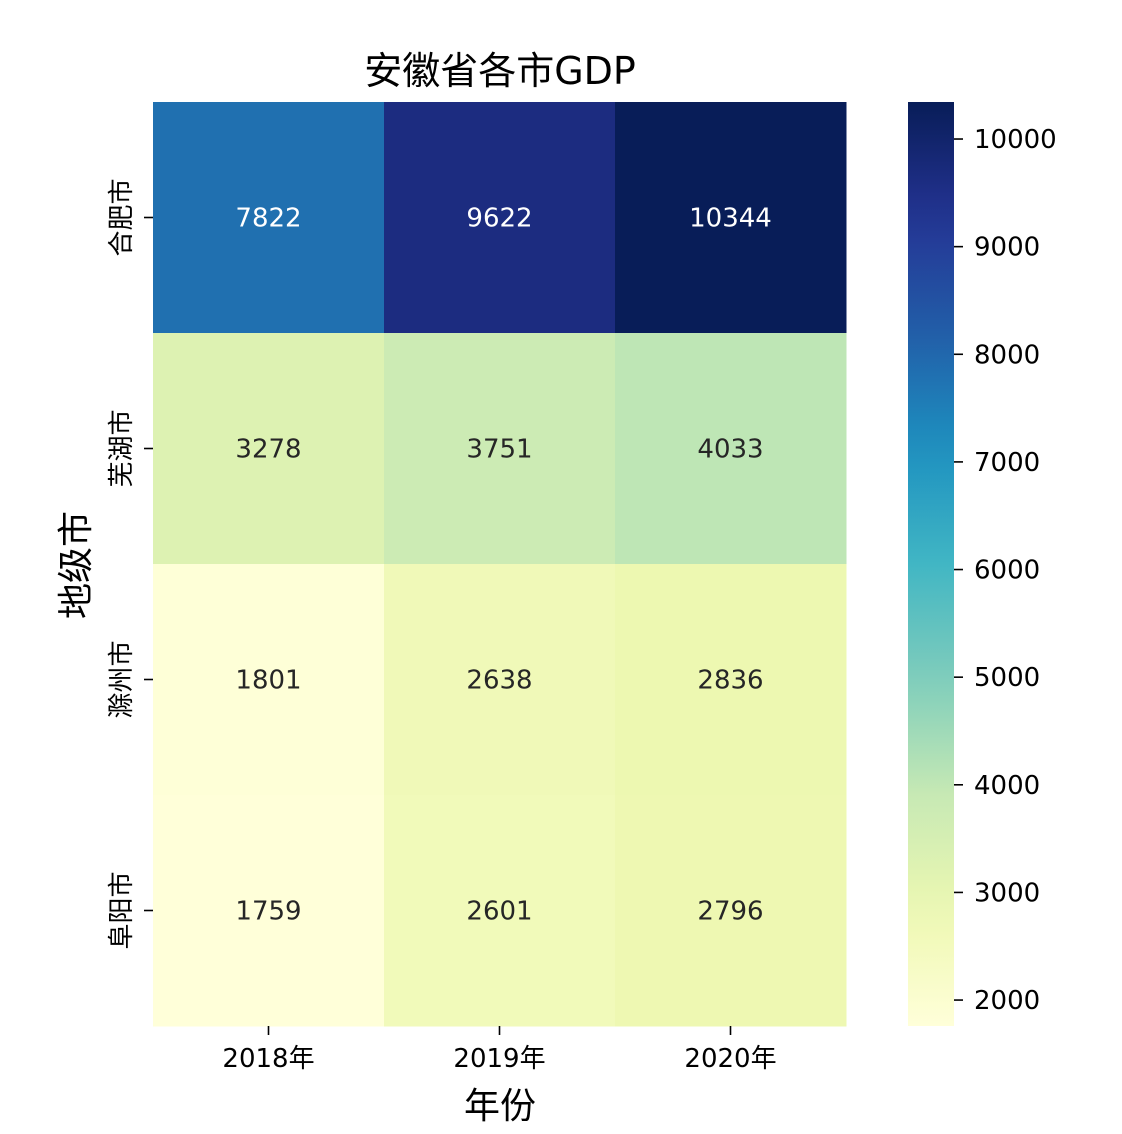 This screenshot has height=1134, width=1122. What do you see at coordinates (1015, 140) in the screenshot?
I see `colorbar-tick-label: 10000` at bounding box center [1015, 140].